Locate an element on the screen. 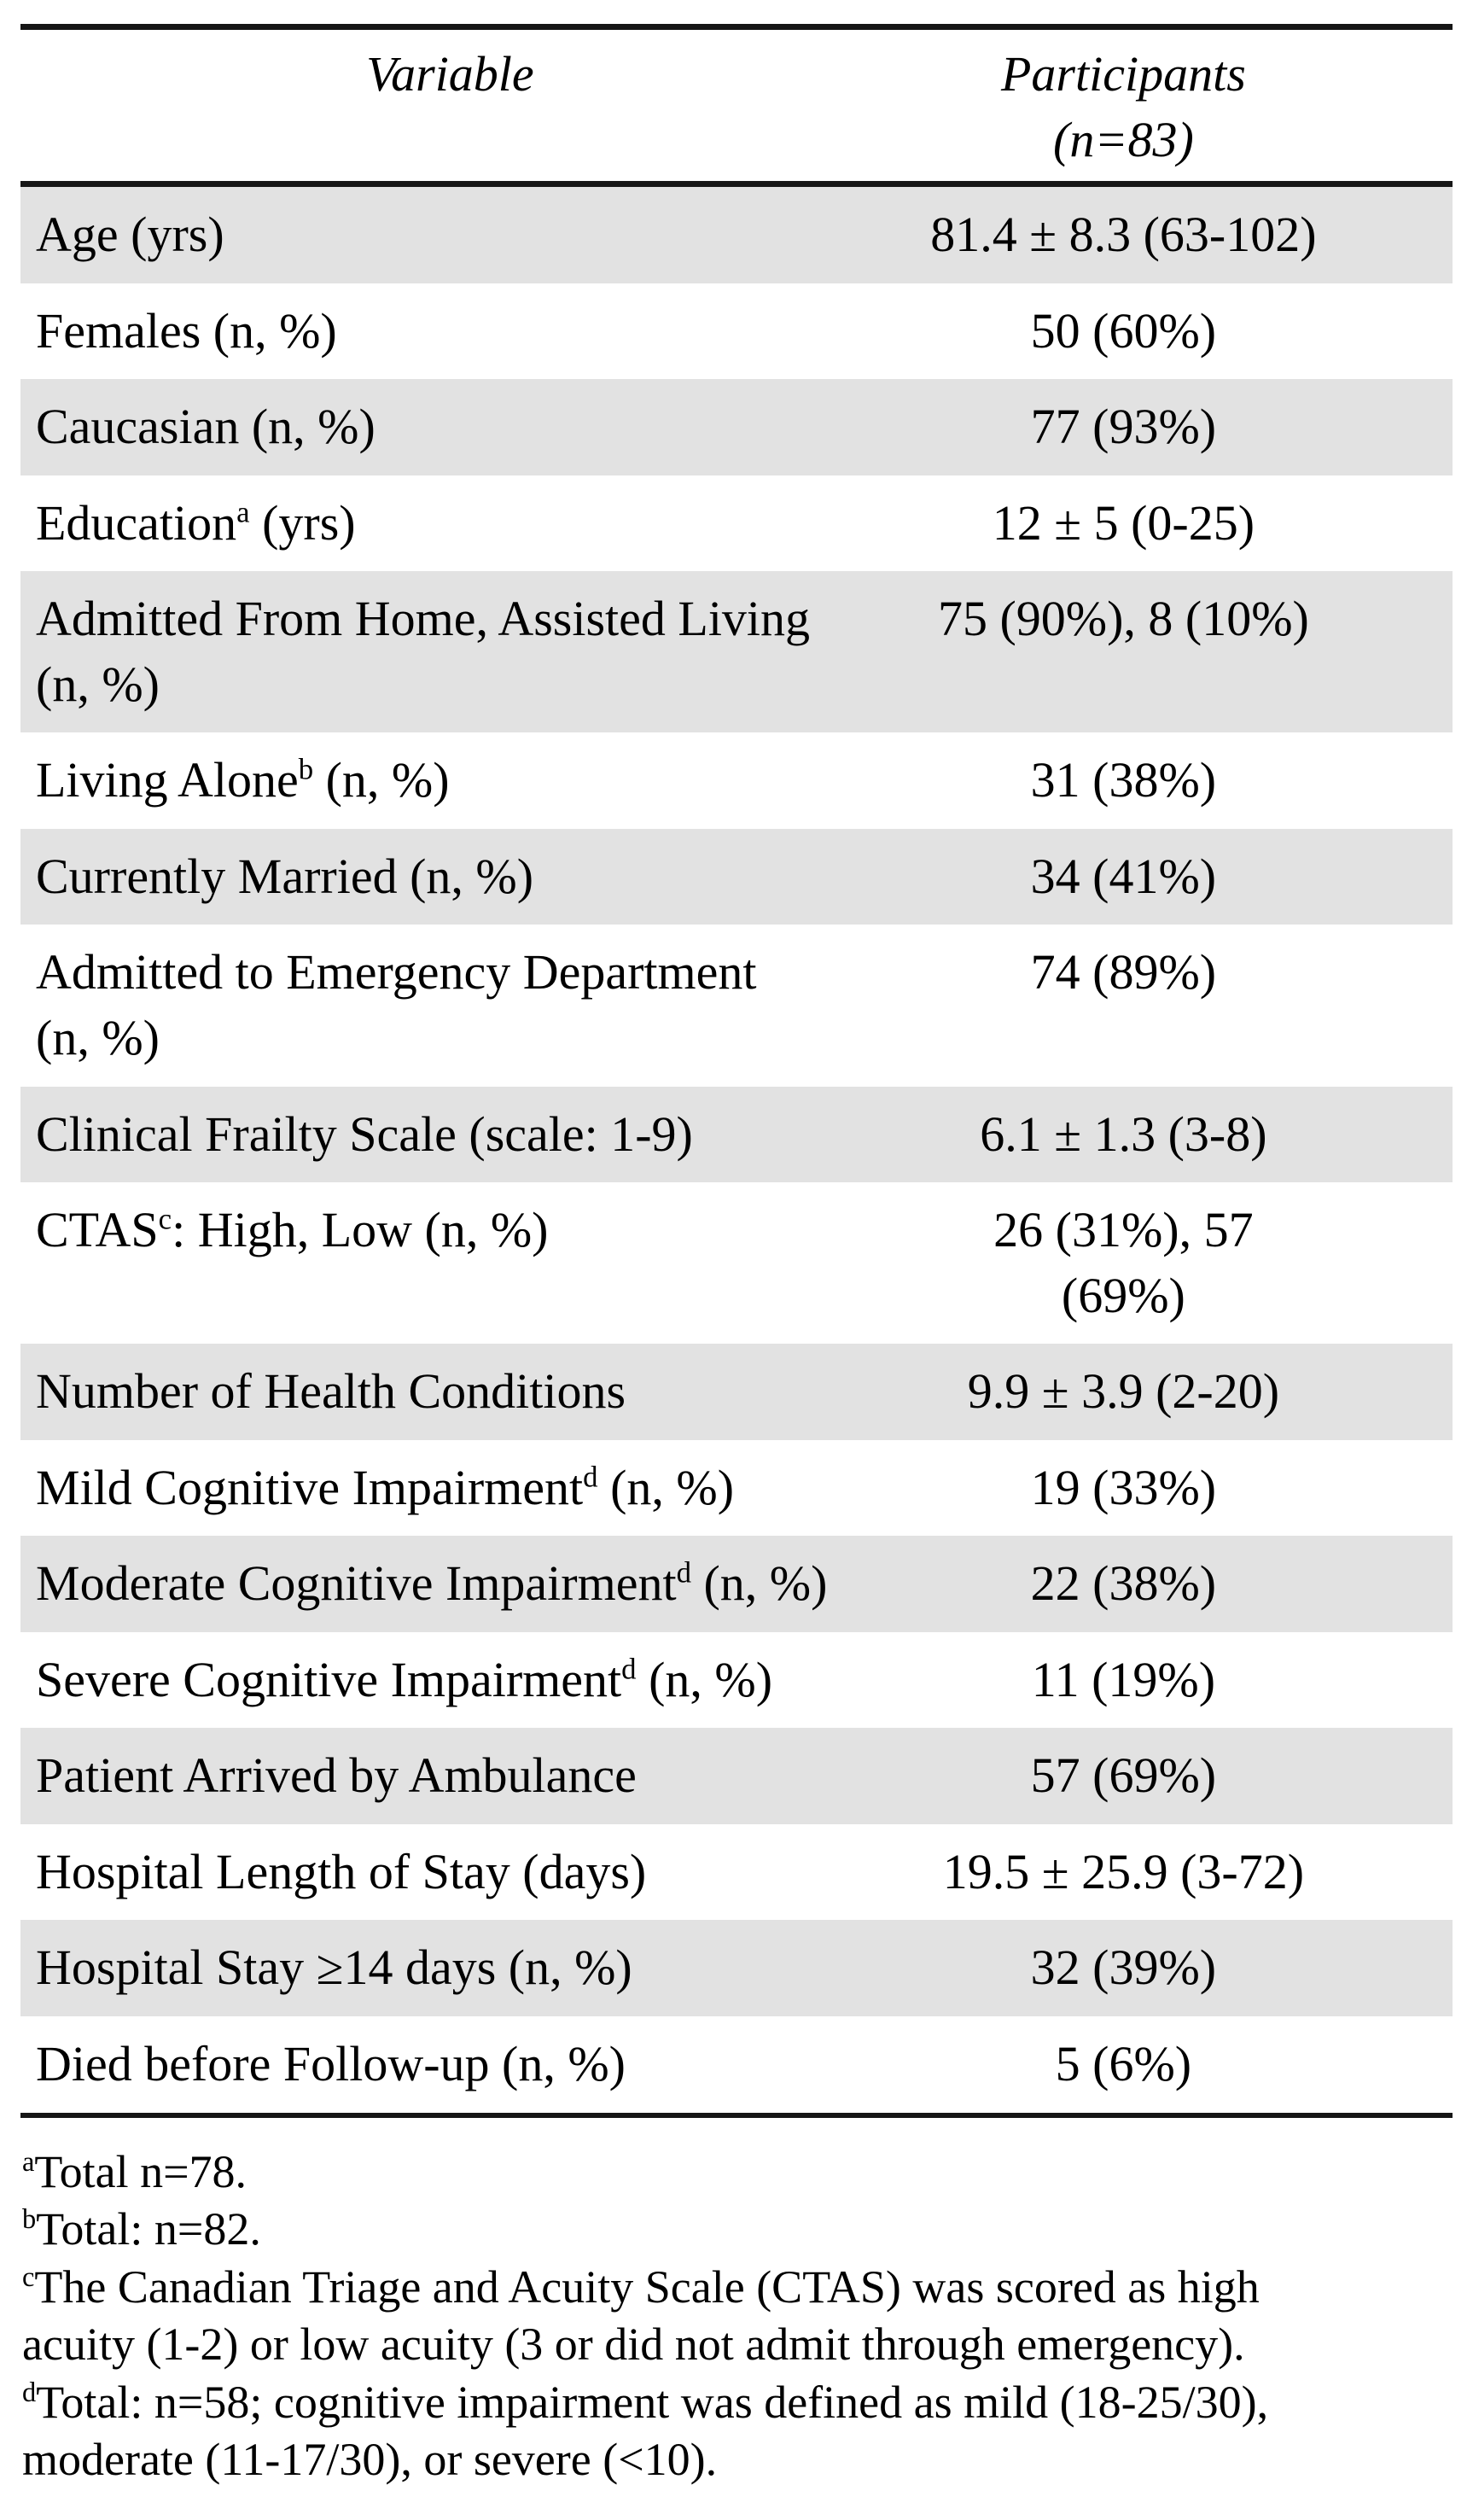 The image size is (1473, 2520). row-variable-label: Admitted to Emergency Department (n, %) is located at coordinates (450, 1005).